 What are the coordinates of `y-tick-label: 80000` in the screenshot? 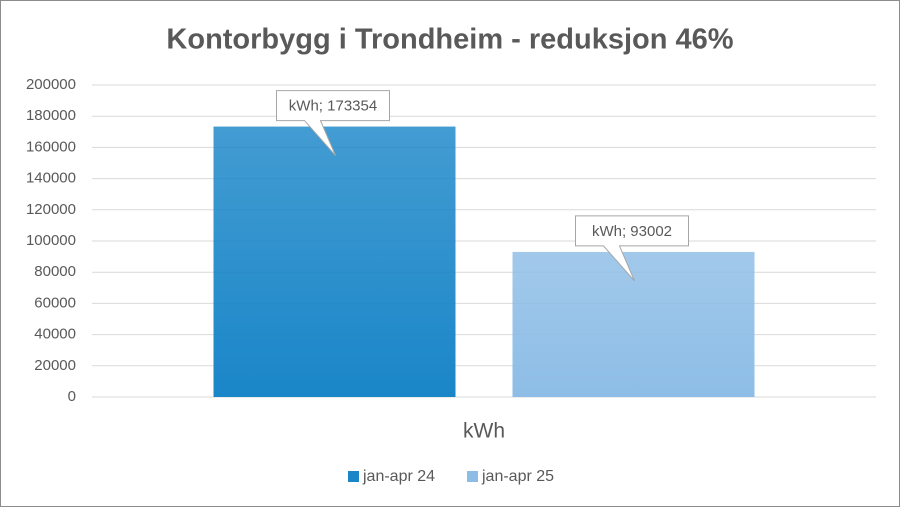 It's located at (55, 271).